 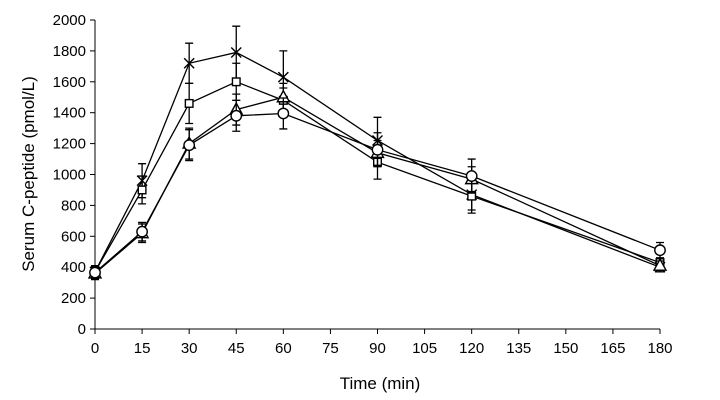 What do you see at coordinates (377, 348) in the screenshot?
I see `x-tick-label: 90` at bounding box center [377, 348].